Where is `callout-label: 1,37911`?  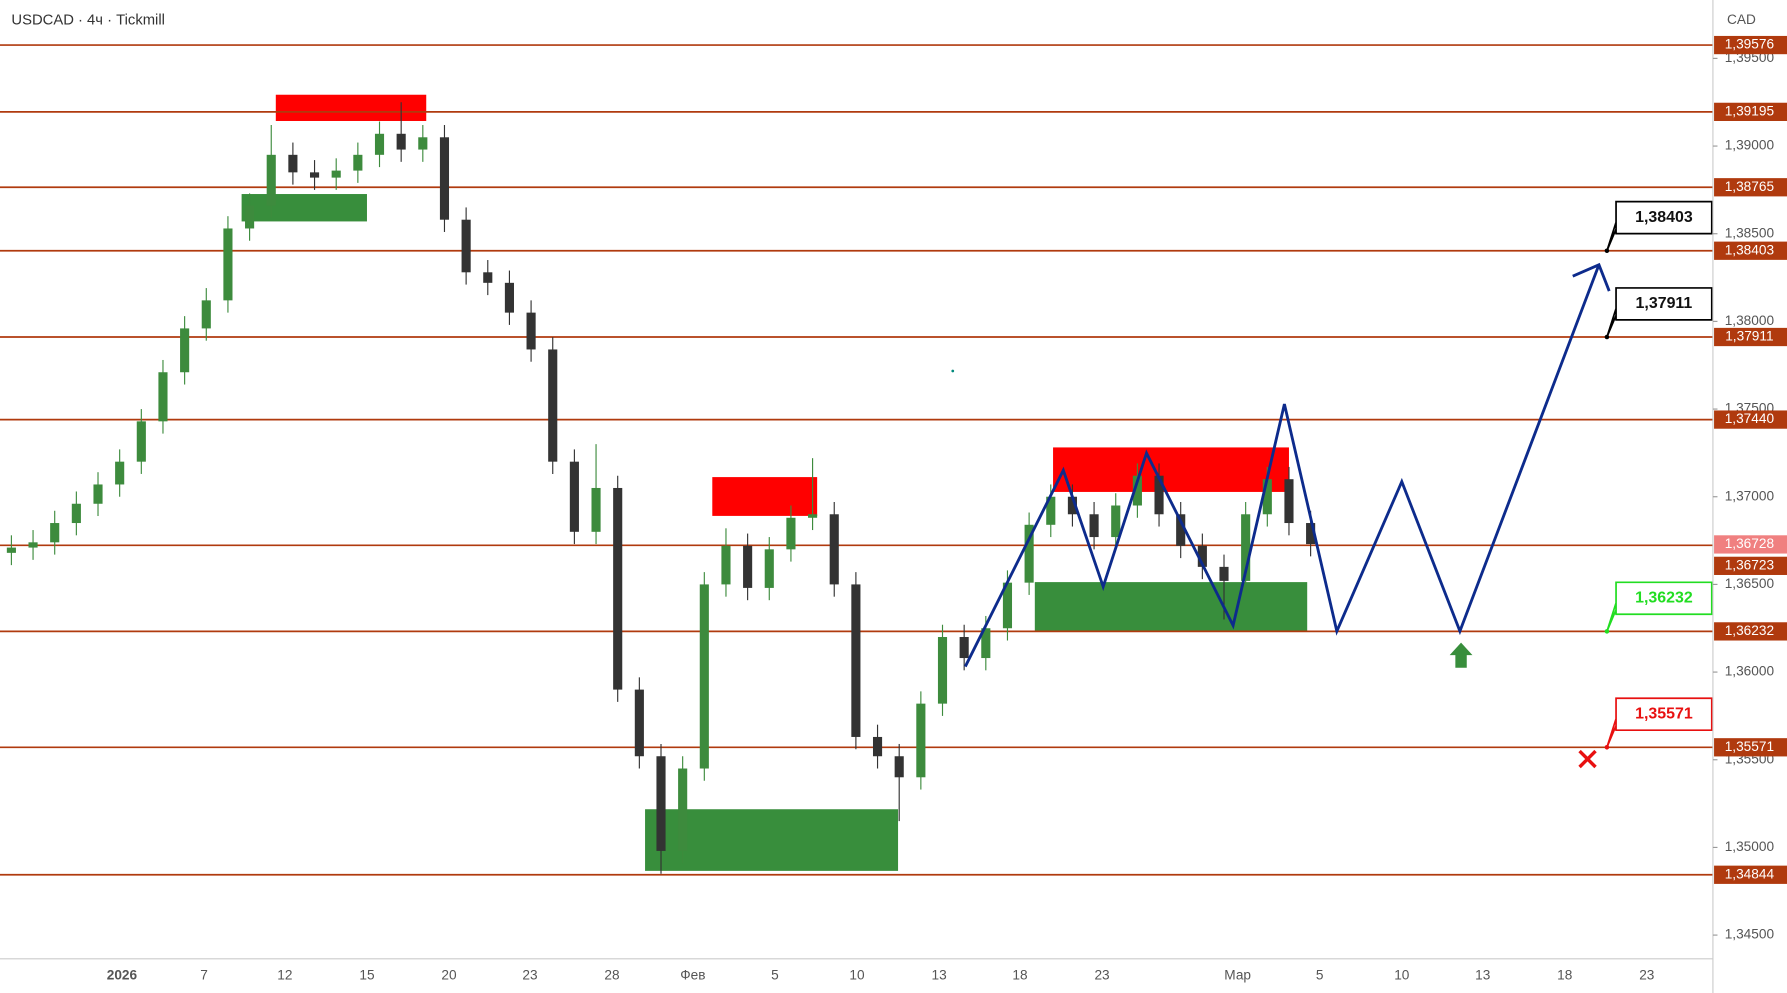
callout-label: 1,37911 is located at coordinates (1664, 303).